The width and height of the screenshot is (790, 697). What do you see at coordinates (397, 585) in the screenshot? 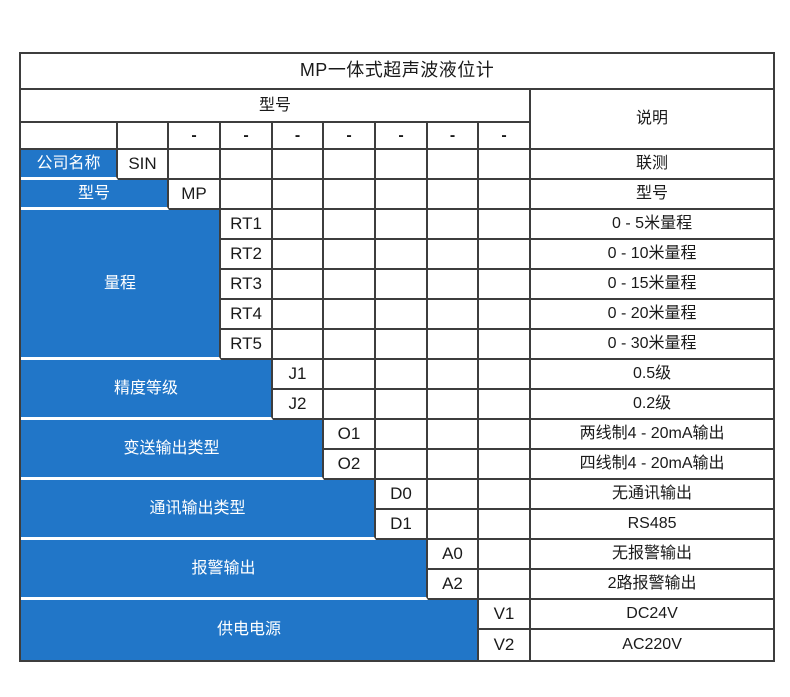
I see `table-row: A2 2路报警输出` at bounding box center [397, 585].